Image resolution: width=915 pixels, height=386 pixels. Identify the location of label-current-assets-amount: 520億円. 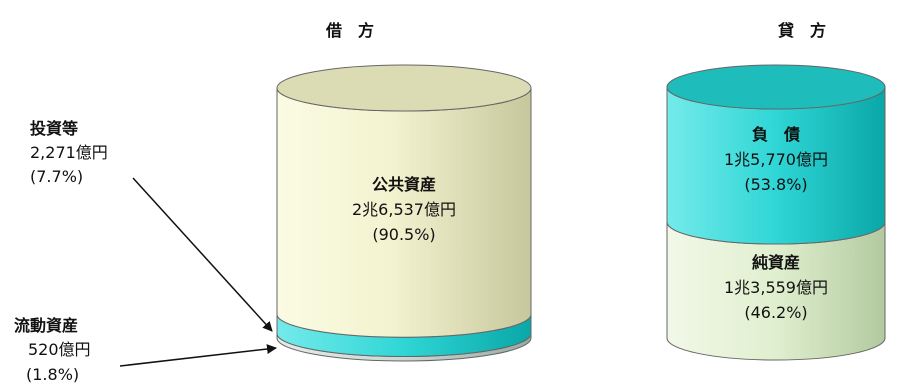
(59, 349).